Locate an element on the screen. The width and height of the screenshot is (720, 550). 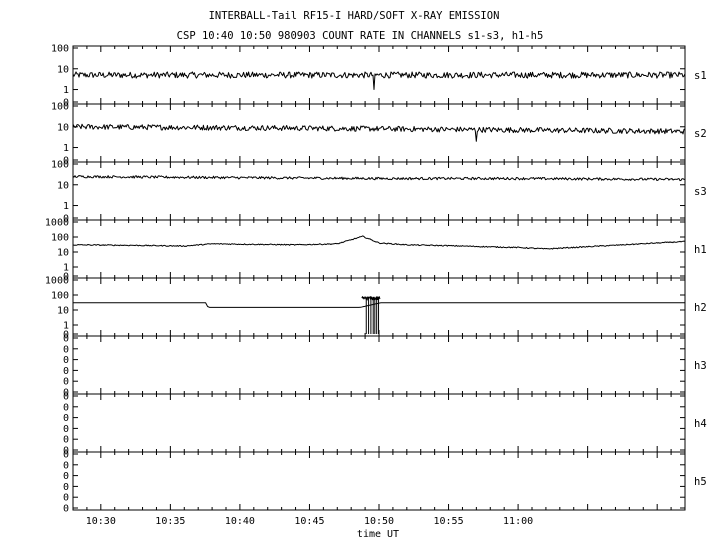
panel-label-h5: h5 is located at coordinates (700, 482).